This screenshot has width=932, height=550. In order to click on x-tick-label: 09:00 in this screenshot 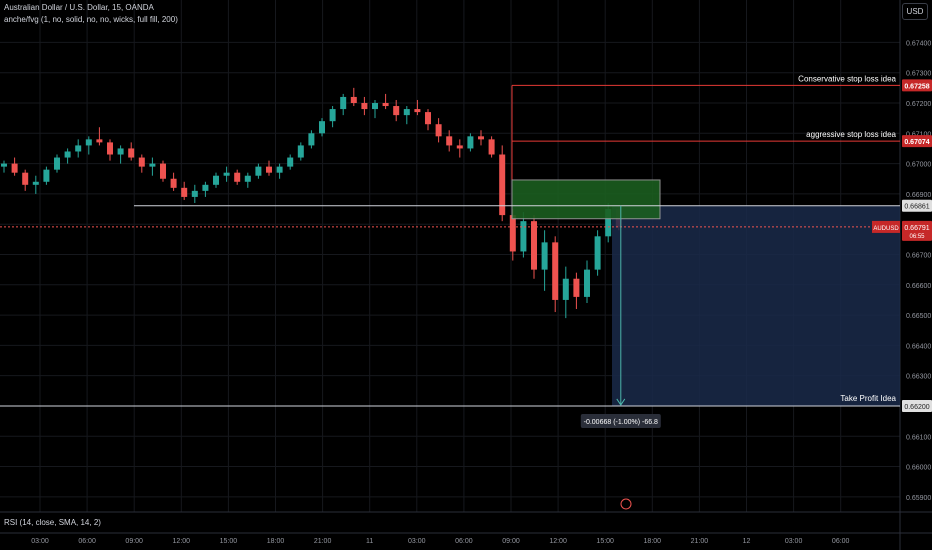, I will do `click(511, 541)`.